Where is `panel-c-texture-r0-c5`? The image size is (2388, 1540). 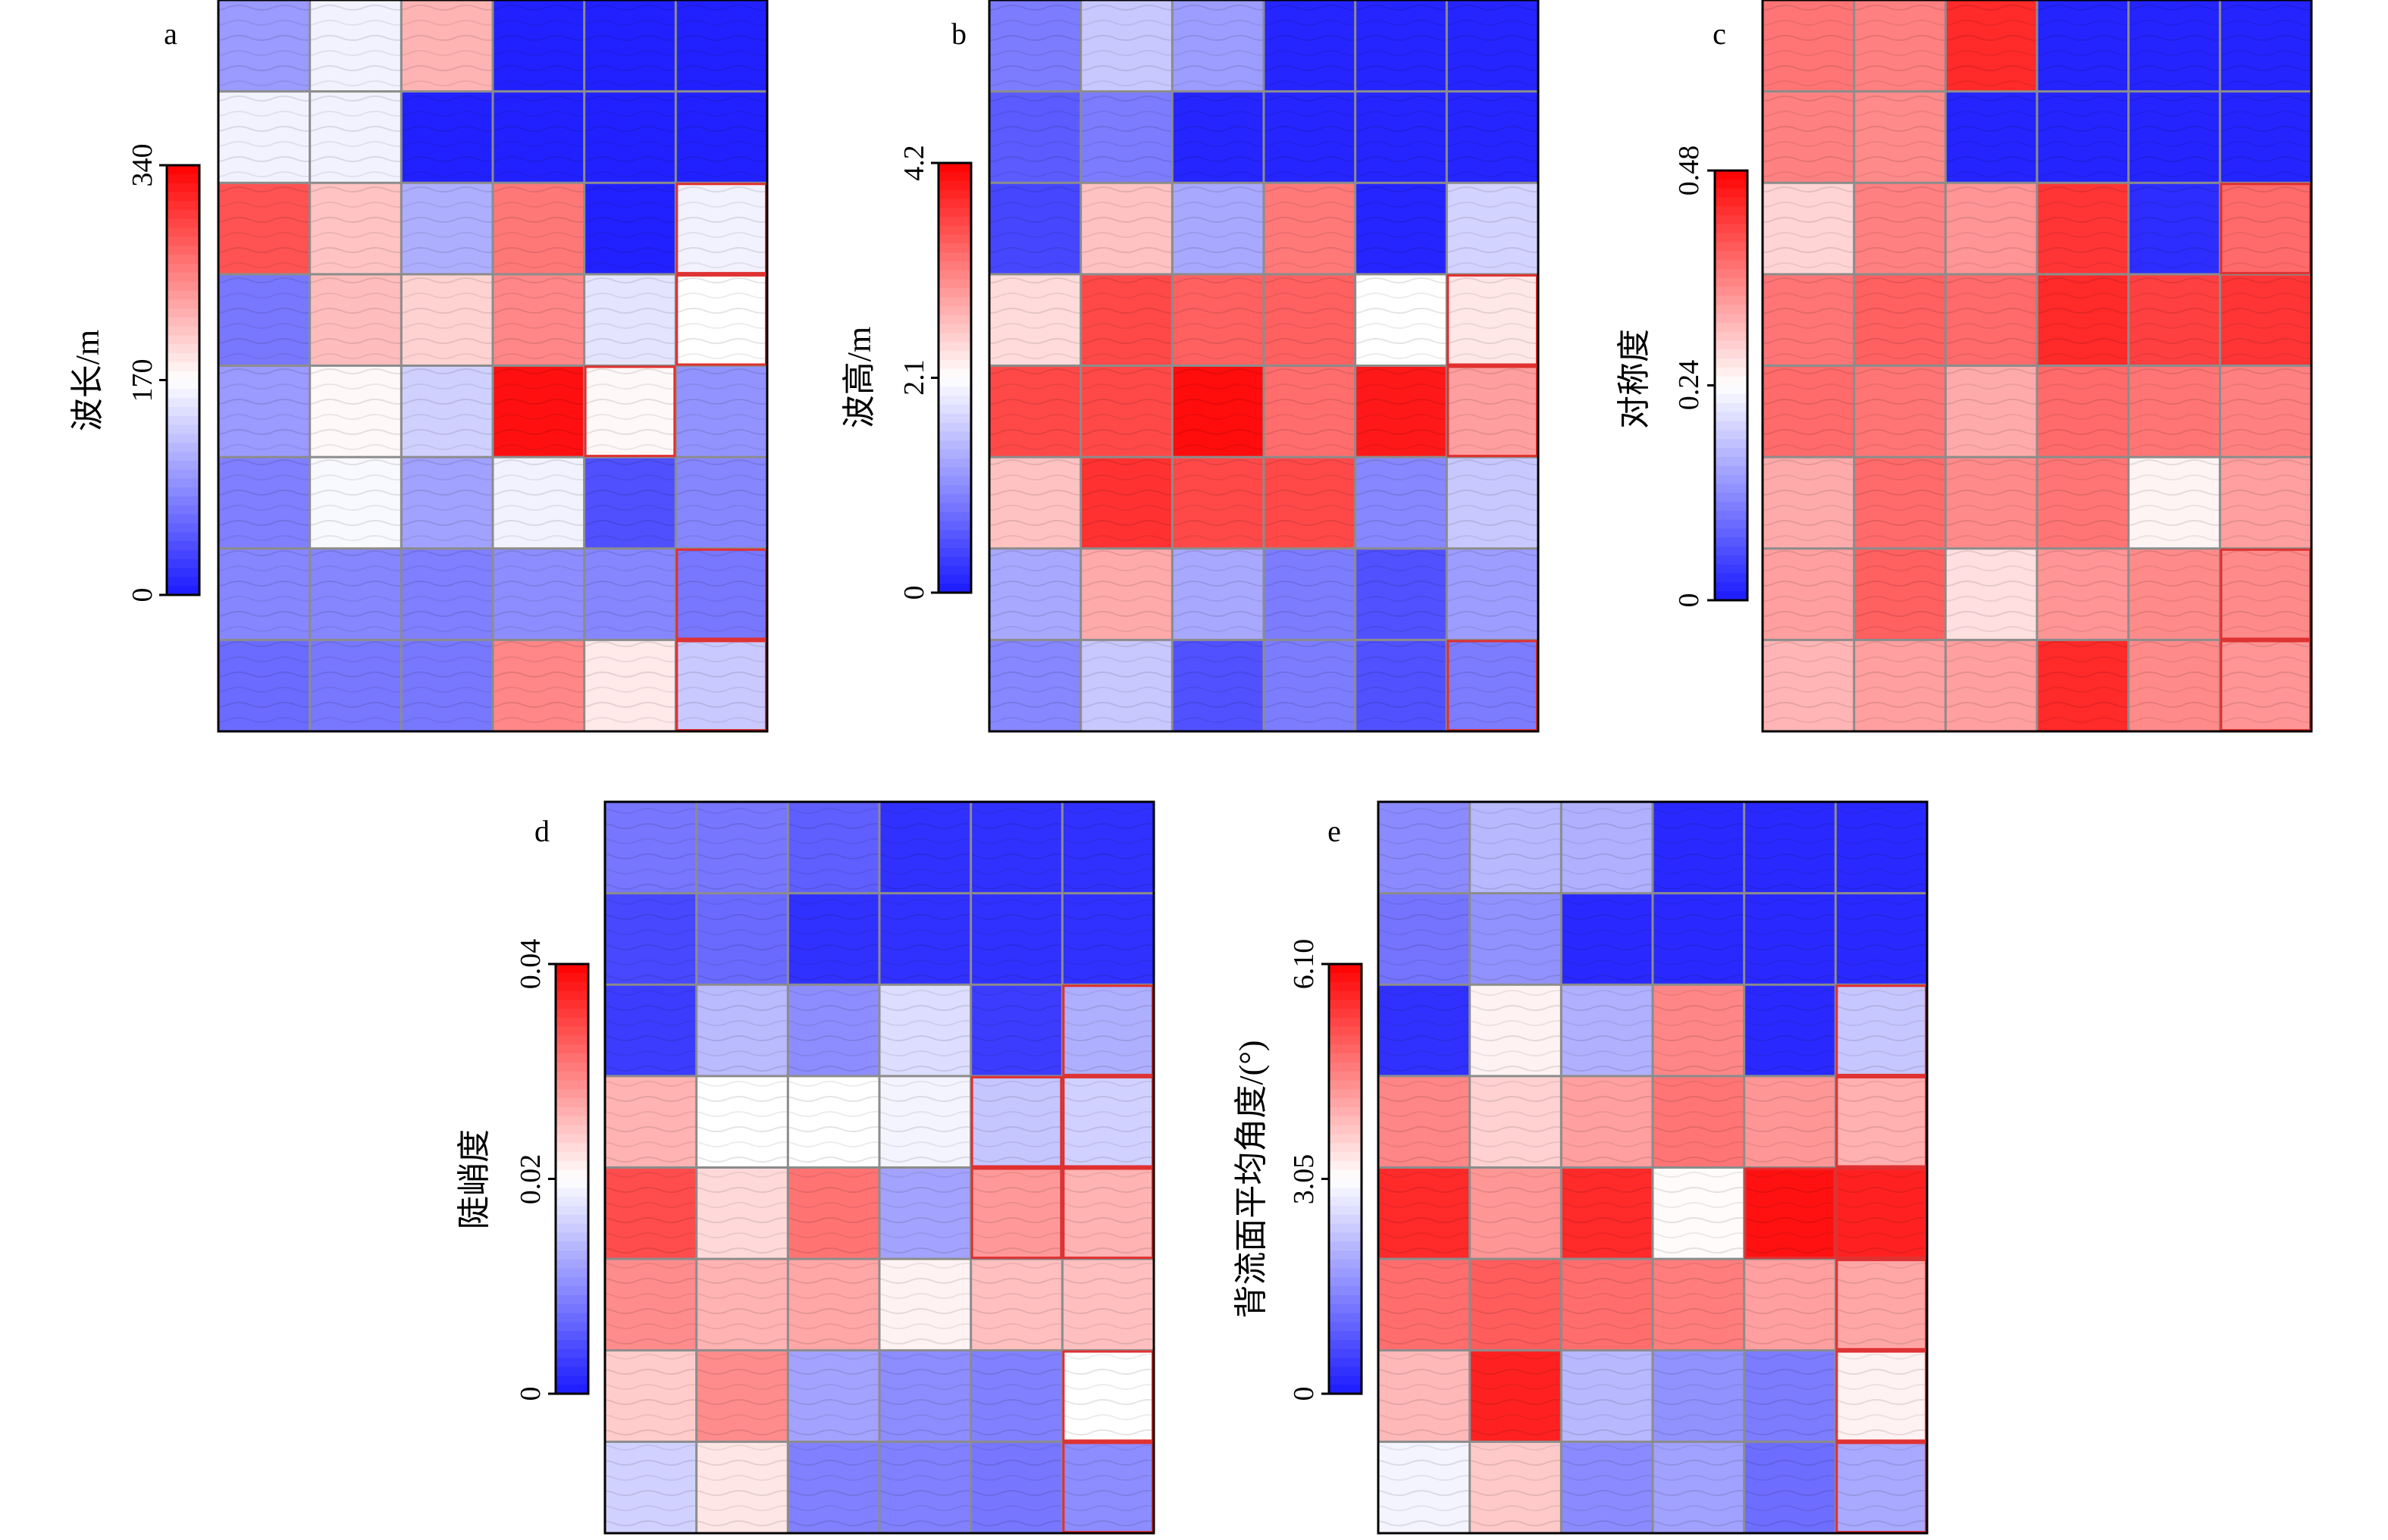 panel-c-texture-r0-c5 is located at coordinates (2265, 46).